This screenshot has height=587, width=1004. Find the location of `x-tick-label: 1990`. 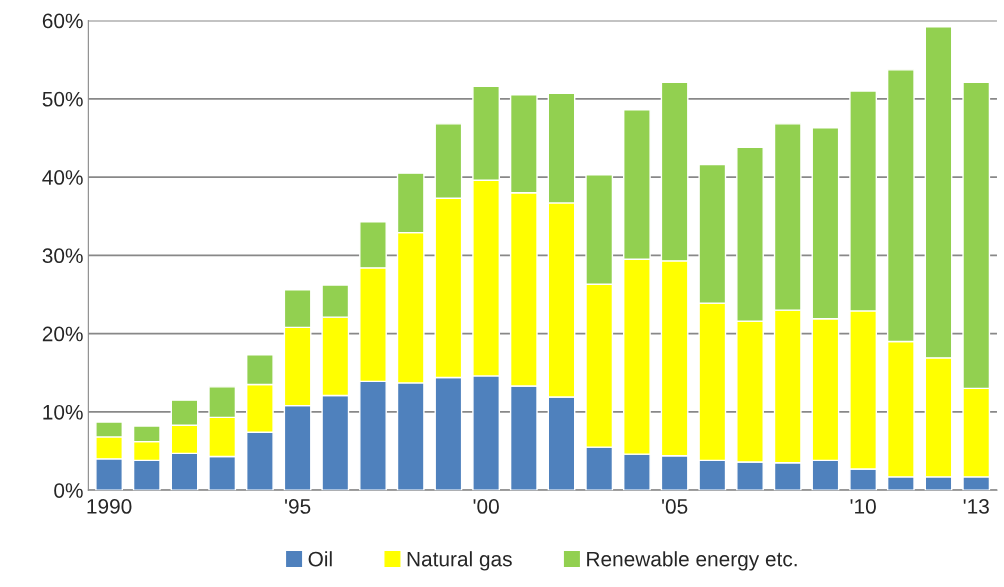

x-tick-label: 1990 is located at coordinates (109, 506).